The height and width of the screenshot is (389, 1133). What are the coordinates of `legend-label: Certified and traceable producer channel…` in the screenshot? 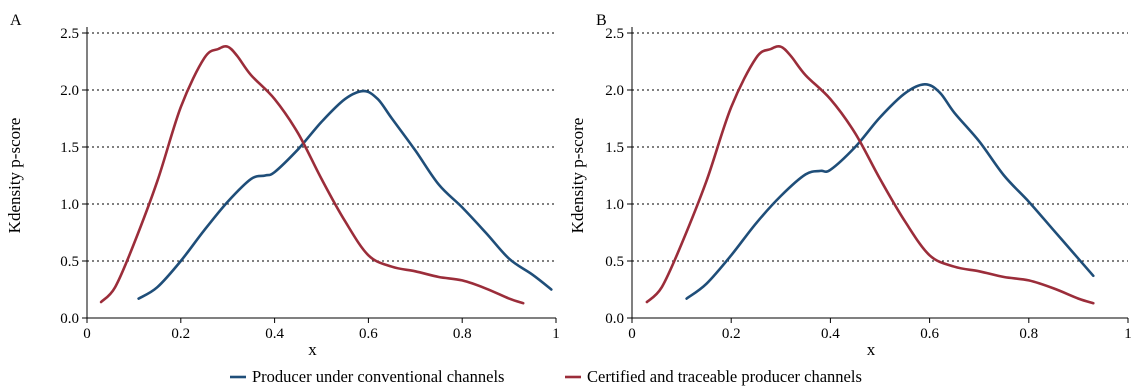 It's located at (724, 376).